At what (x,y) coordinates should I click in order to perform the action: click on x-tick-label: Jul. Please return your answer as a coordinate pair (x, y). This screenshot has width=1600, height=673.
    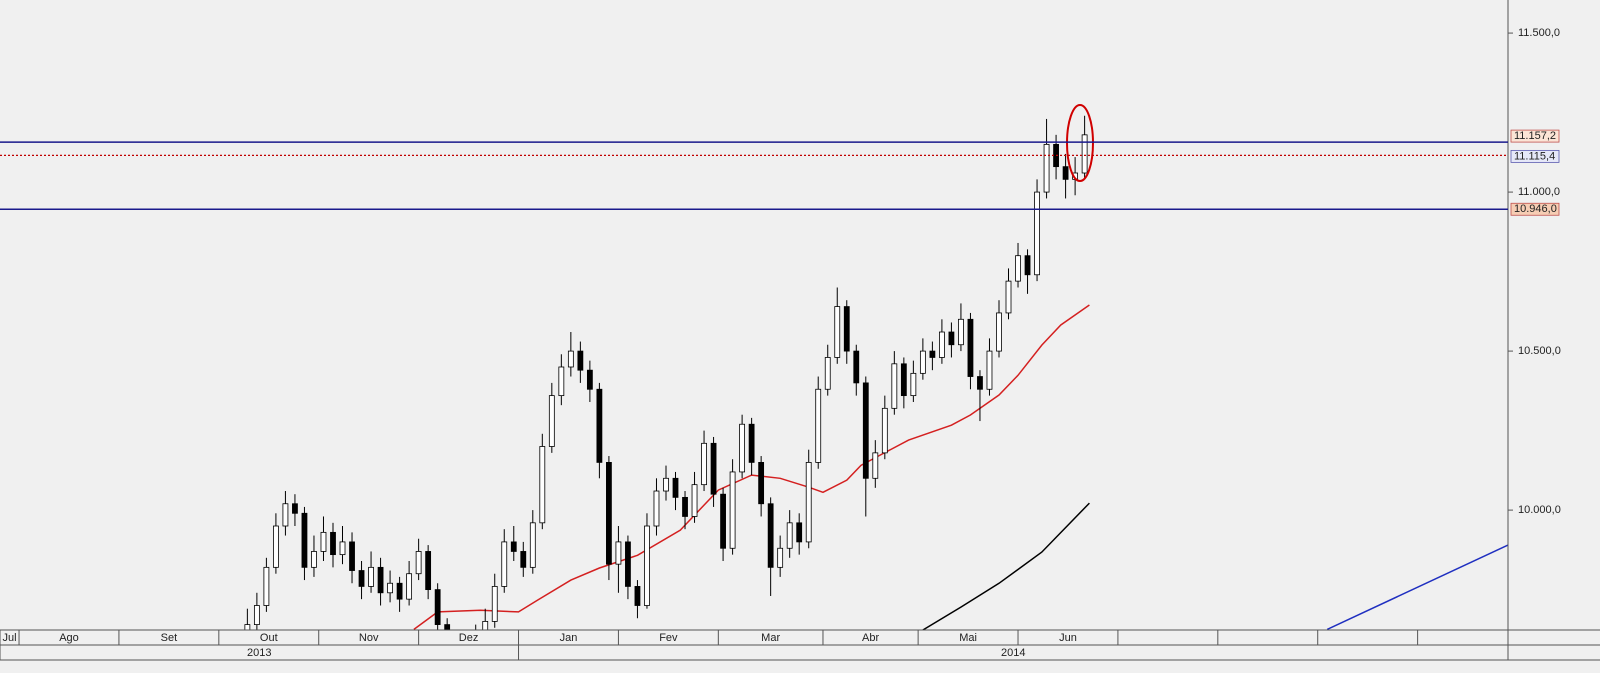
    Looking at the image, I should click on (9, 638).